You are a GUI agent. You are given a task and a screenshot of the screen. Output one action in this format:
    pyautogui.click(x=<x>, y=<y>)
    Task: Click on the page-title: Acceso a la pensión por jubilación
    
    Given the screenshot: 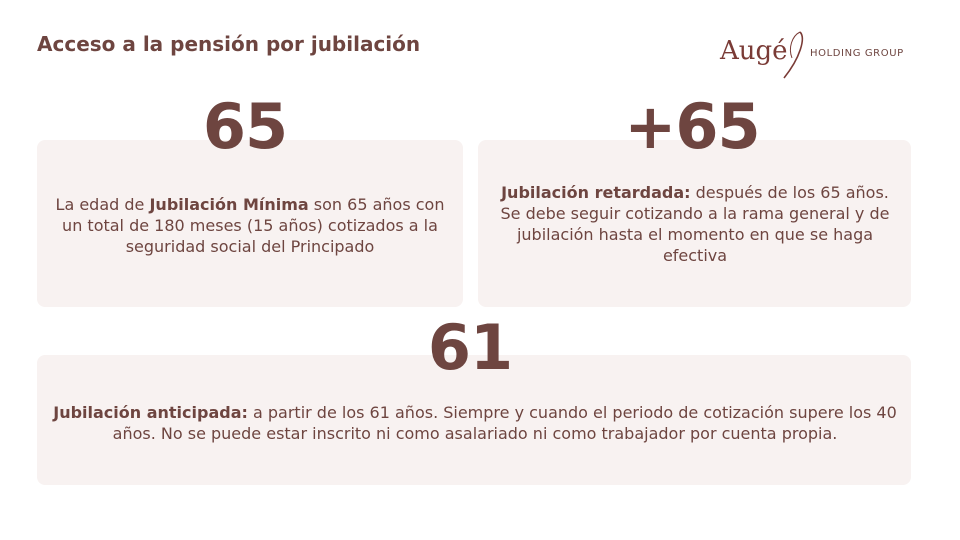 What is the action you would take?
    pyautogui.click(x=229, y=44)
    